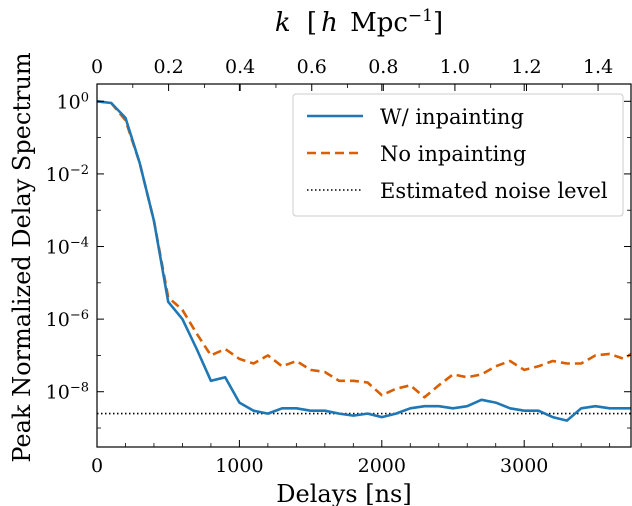  What do you see at coordinates (343, 493) in the screenshot?
I see `x-axis-label: Delays [ns]` at bounding box center [343, 493].